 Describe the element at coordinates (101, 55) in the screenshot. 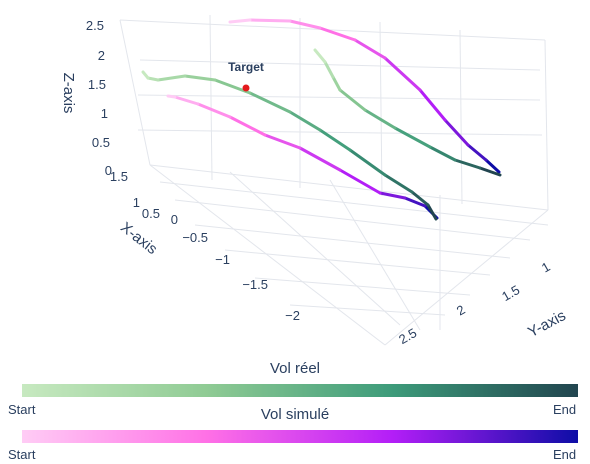

I see `z-tick-label: 2` at that location.